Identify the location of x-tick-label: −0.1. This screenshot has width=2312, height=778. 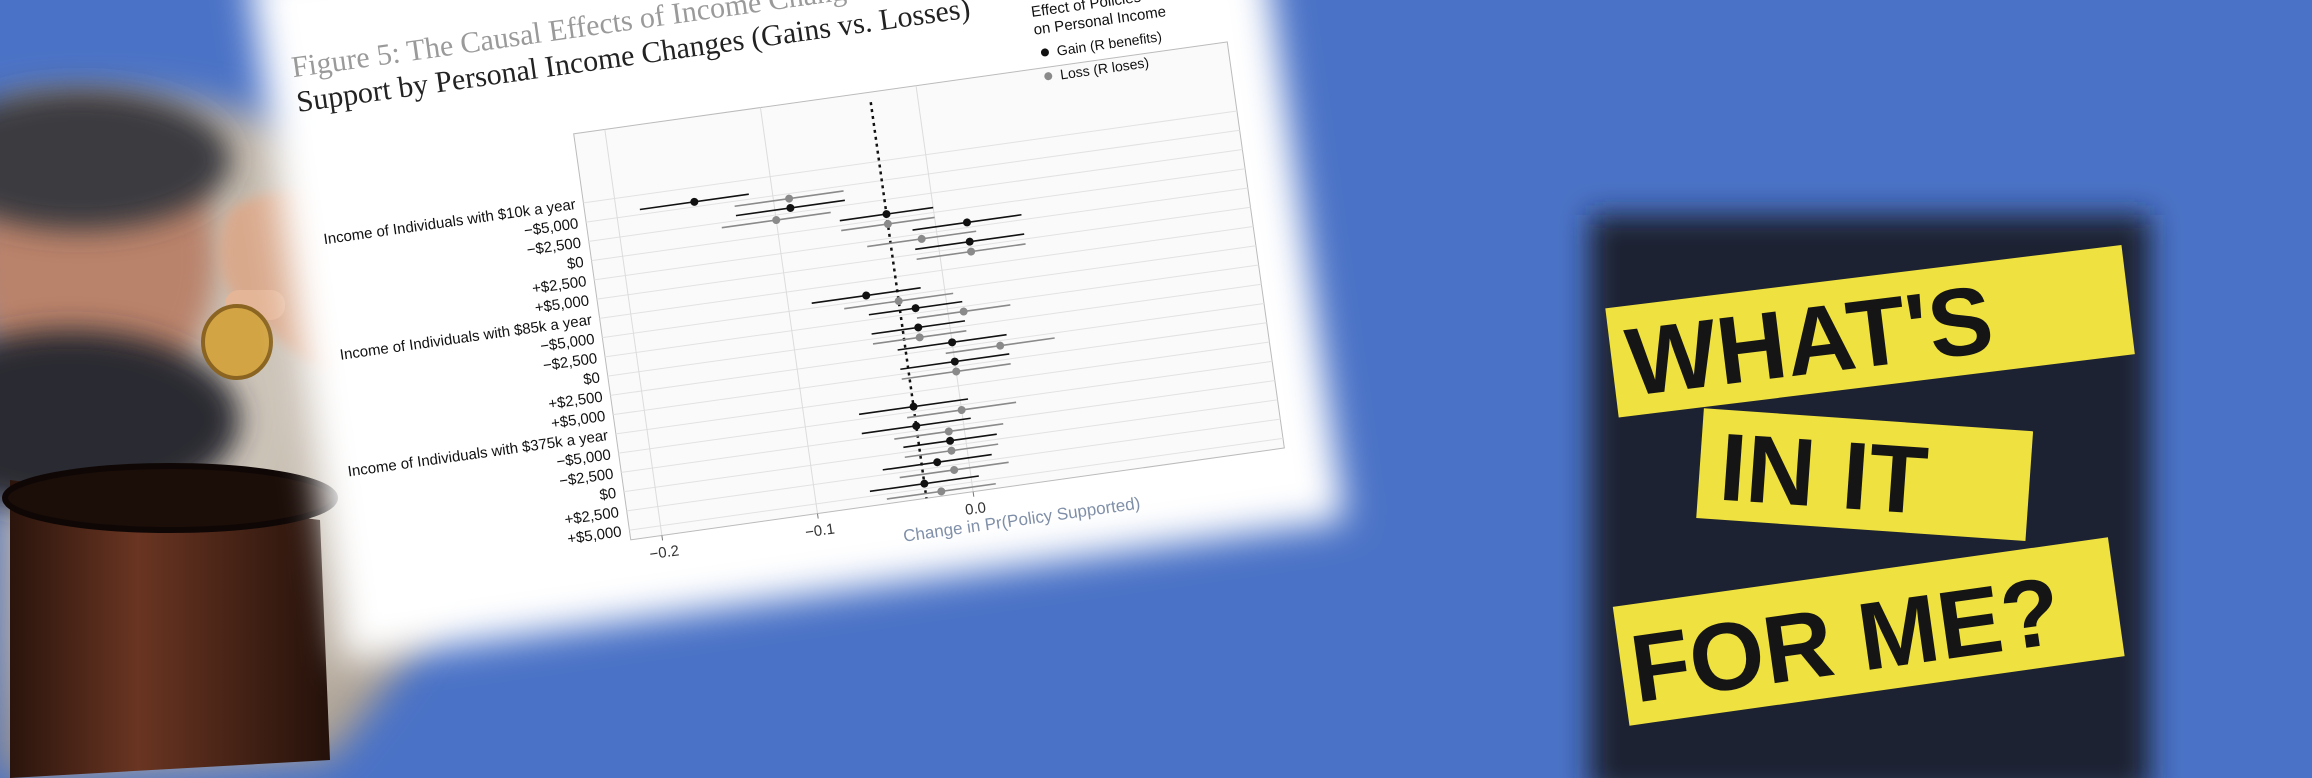
(820, 530).